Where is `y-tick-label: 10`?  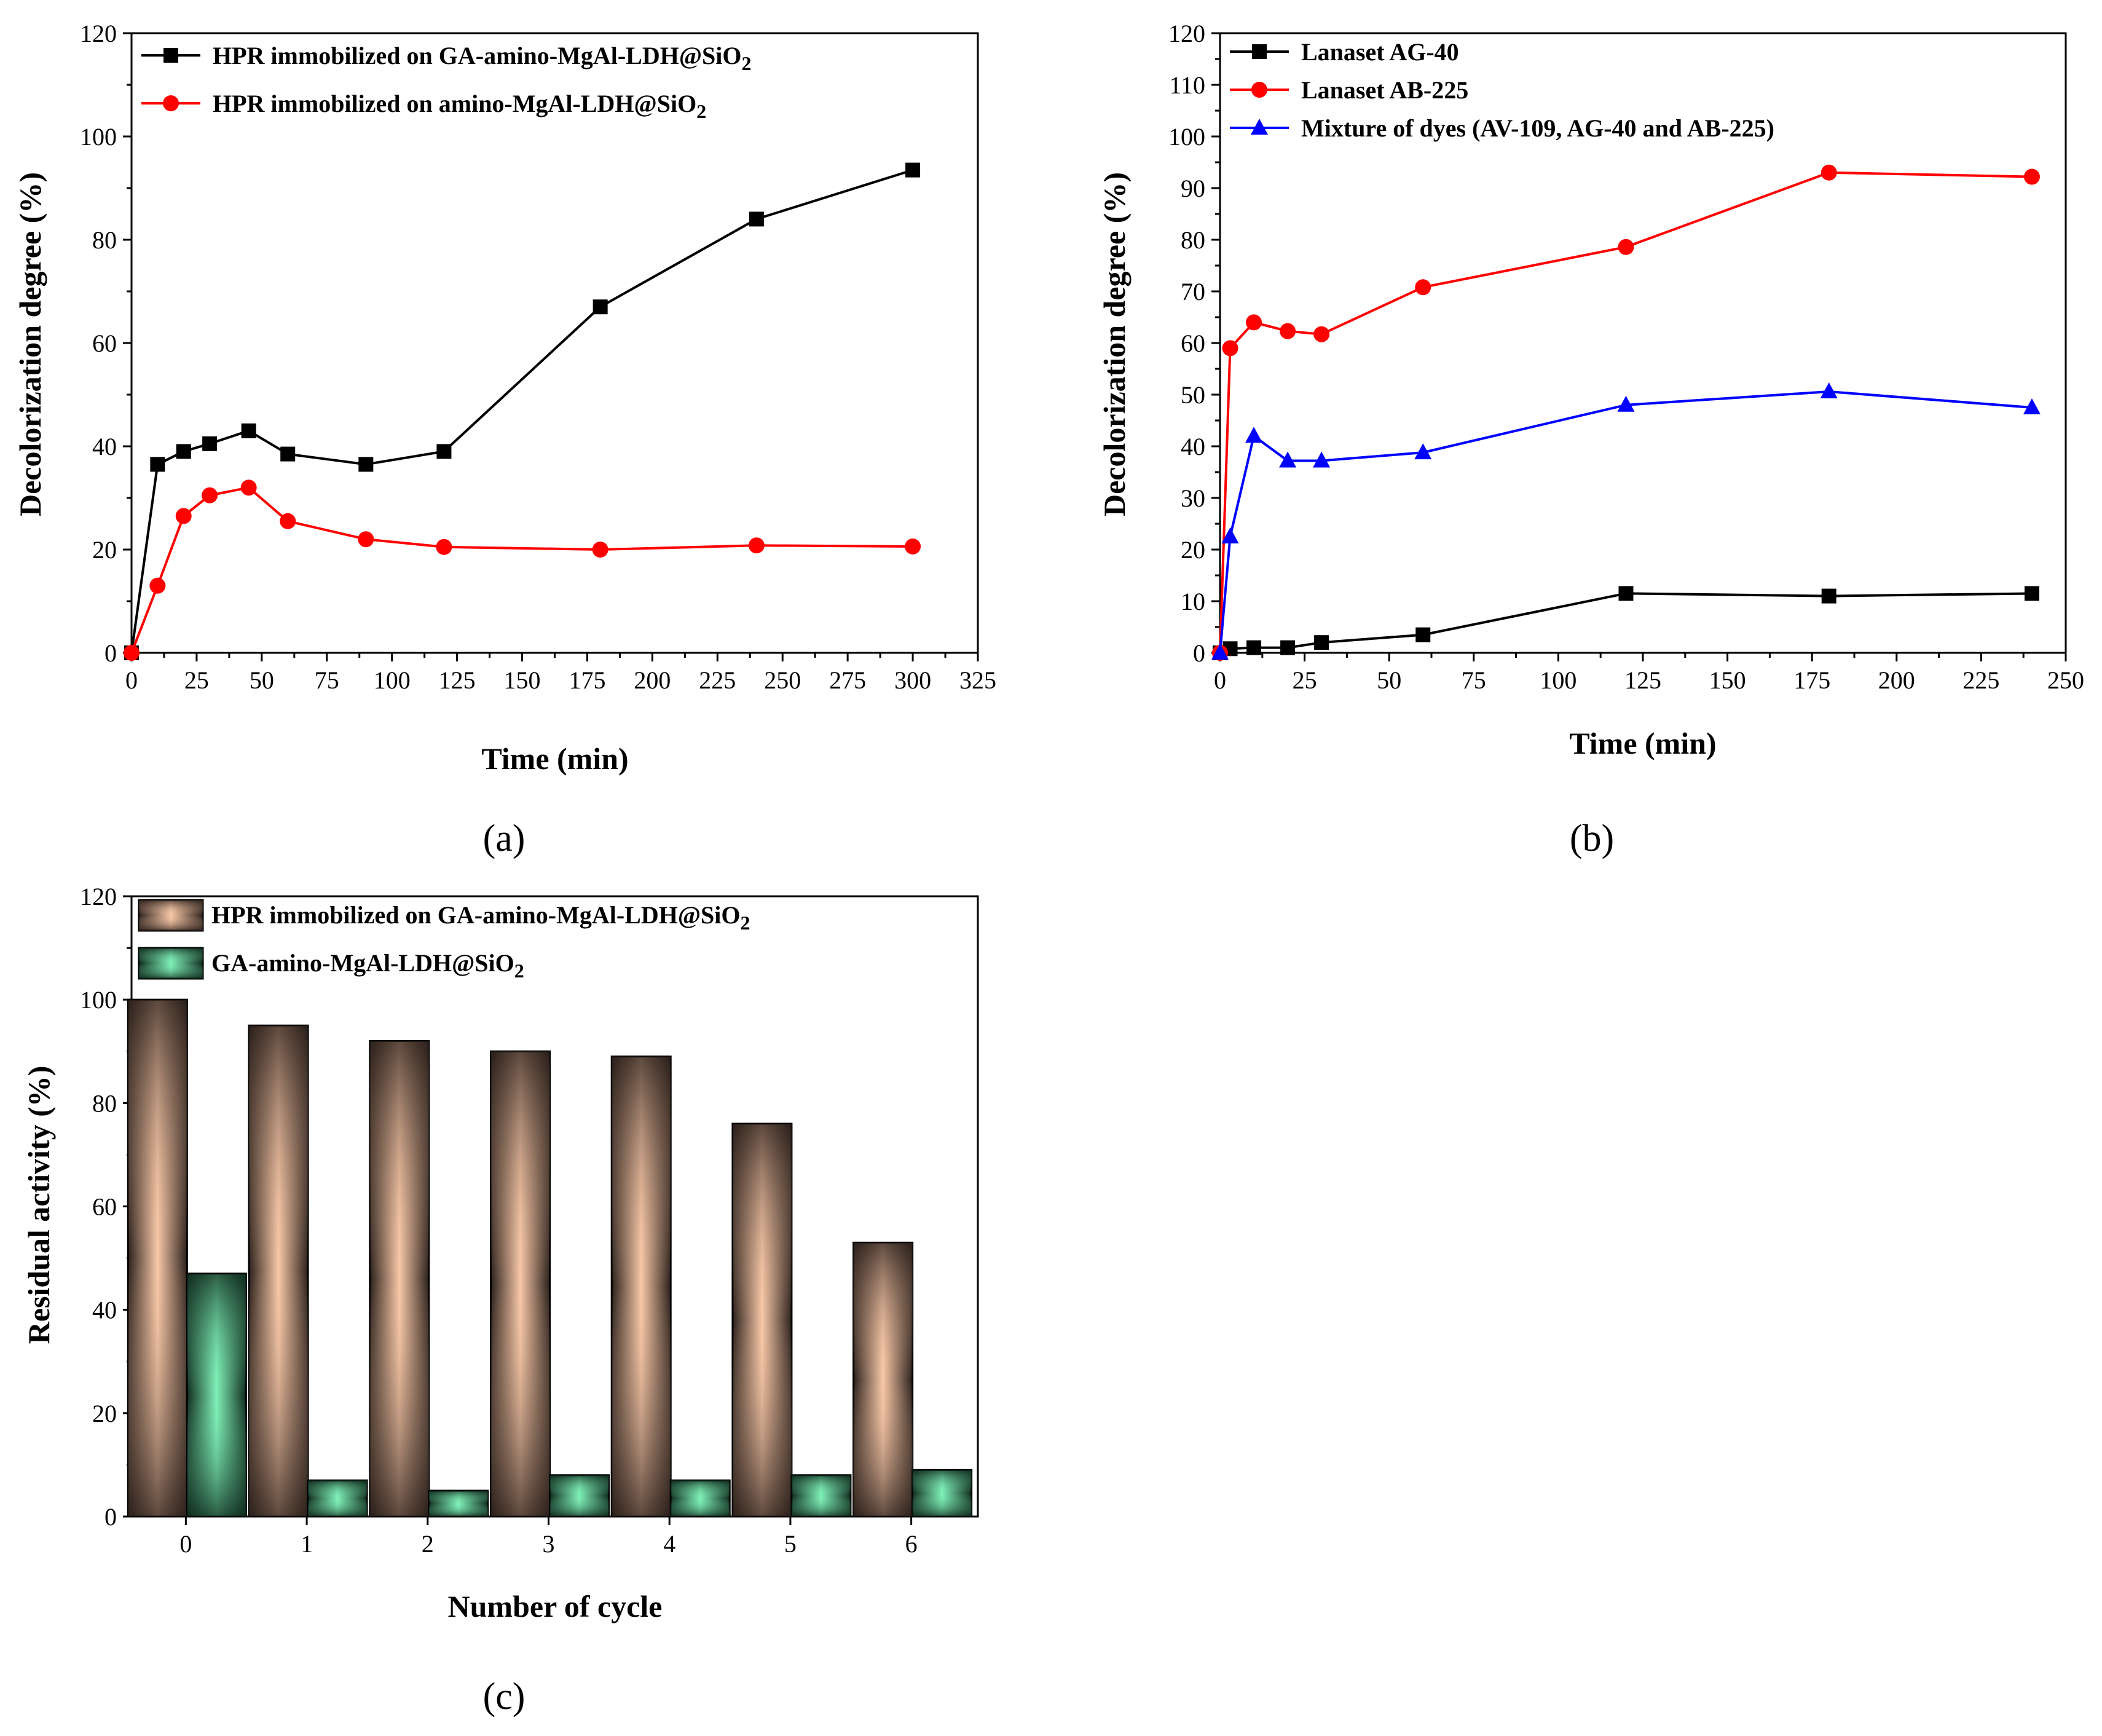 y-tick-label: 10 is located at coordinates (1193, 601).